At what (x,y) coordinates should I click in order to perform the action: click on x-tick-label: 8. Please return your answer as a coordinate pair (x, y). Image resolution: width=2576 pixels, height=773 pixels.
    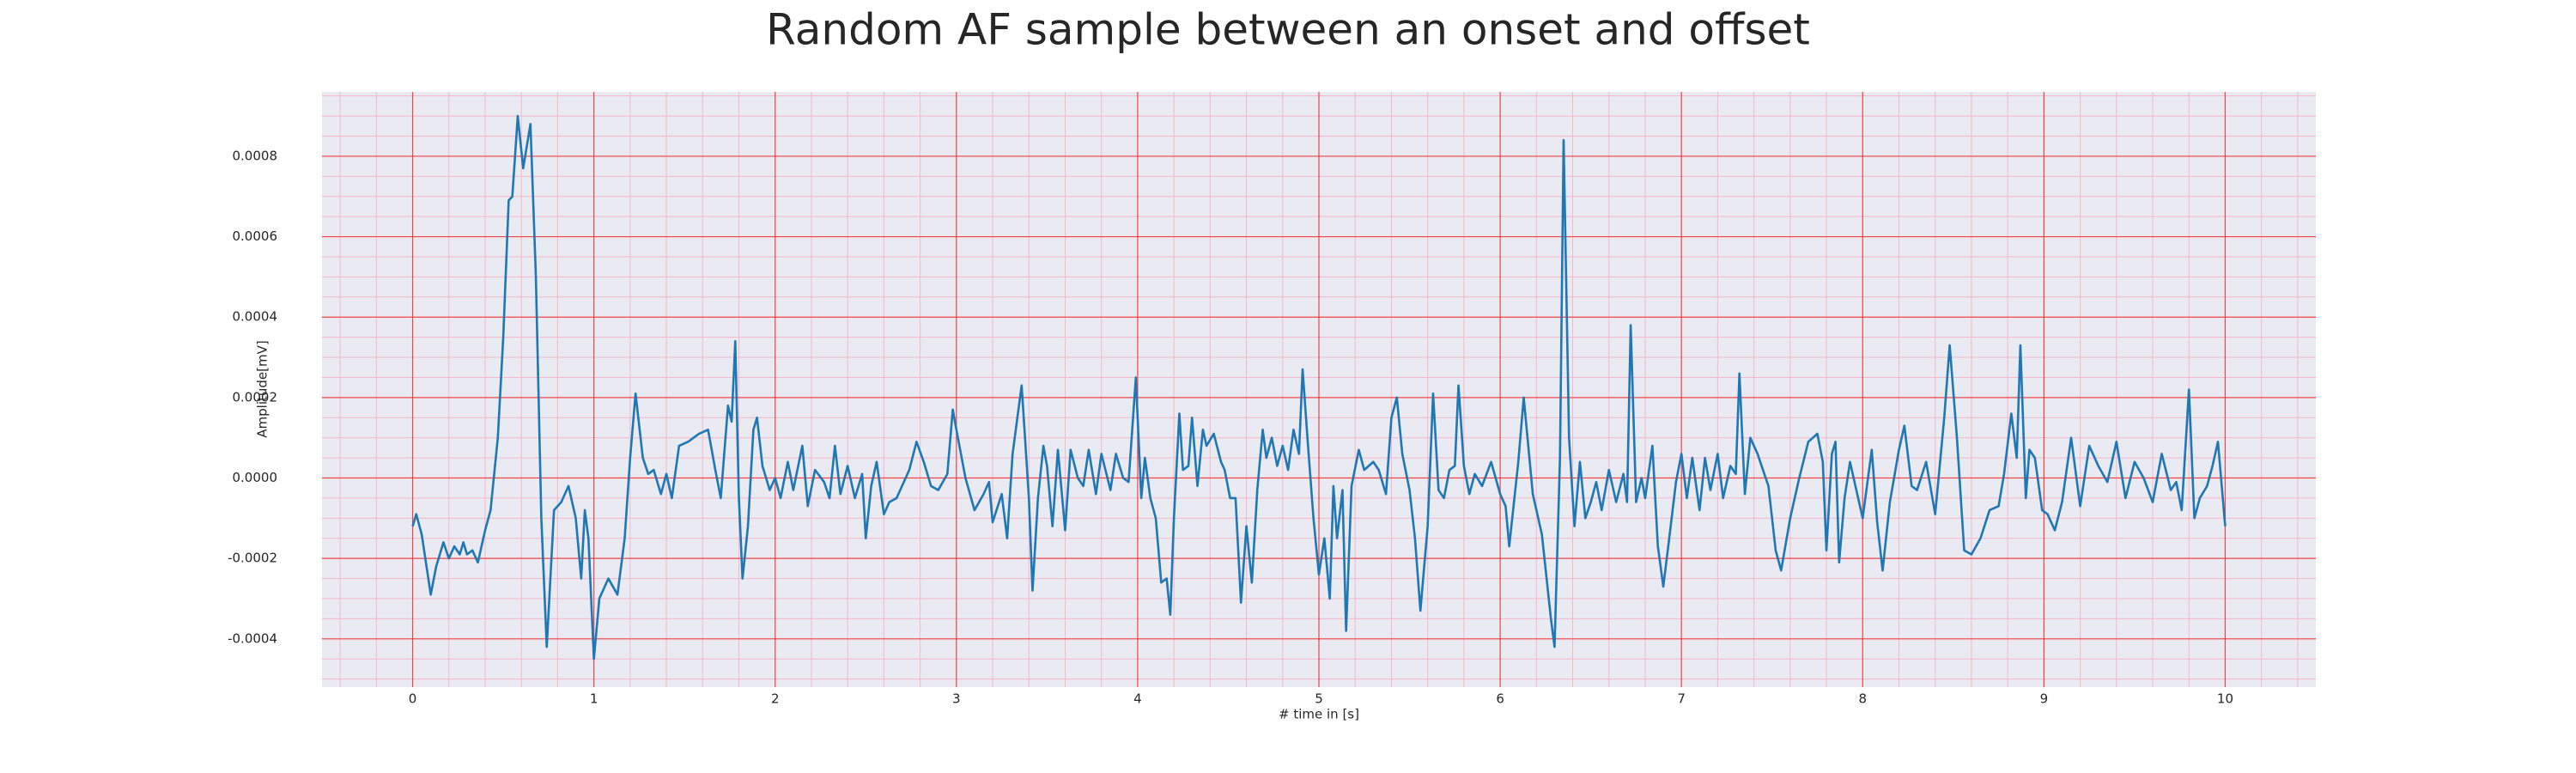
    Looking at the image, I should click on (1863, 699).